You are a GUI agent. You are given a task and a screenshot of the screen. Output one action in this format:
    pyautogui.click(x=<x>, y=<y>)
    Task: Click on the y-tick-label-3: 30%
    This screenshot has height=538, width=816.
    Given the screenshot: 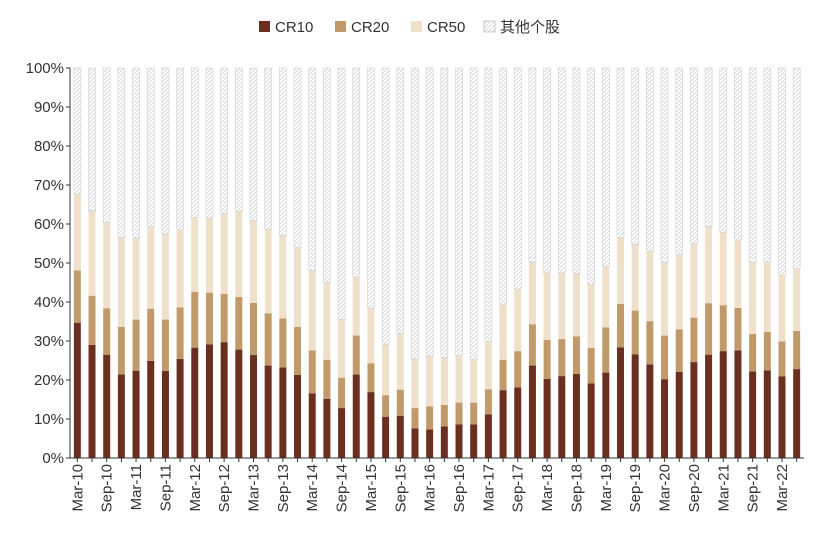 What is the action you would take?
    pyautogui.click(x=49, y=341)
    